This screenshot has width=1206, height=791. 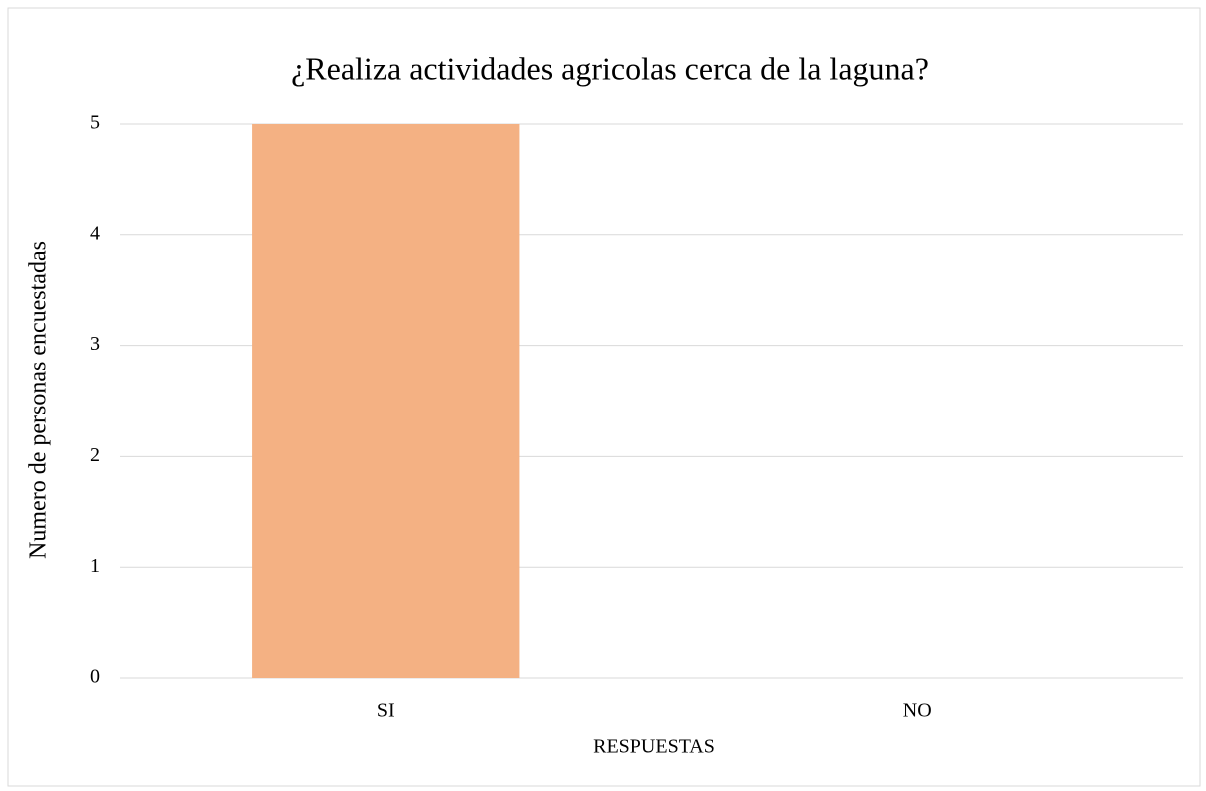 I want to click on y-tick-label: 4, so click(x=95, y=233).